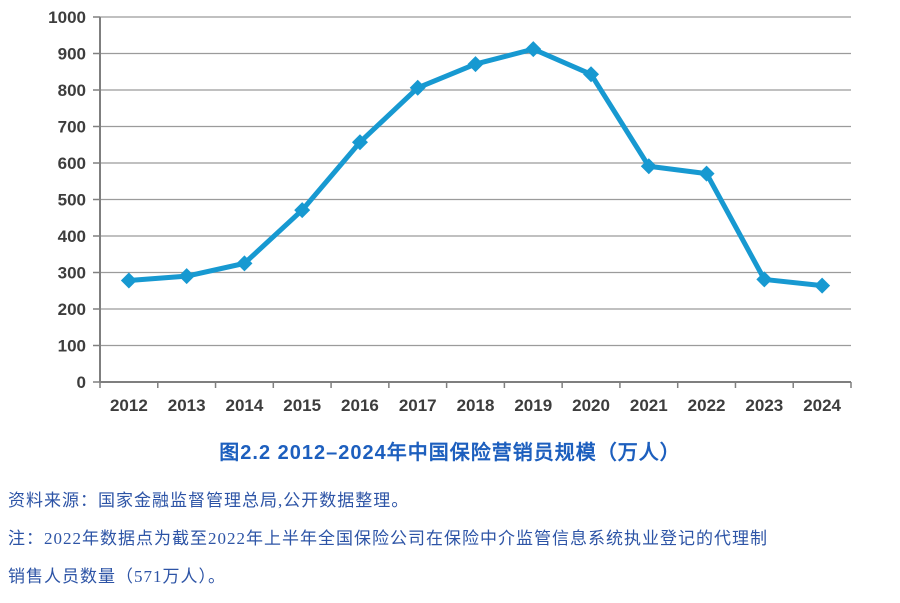 This screenshot has height=603, width=900. I want to click on x-axis-label: 2024, so click(822, 405).